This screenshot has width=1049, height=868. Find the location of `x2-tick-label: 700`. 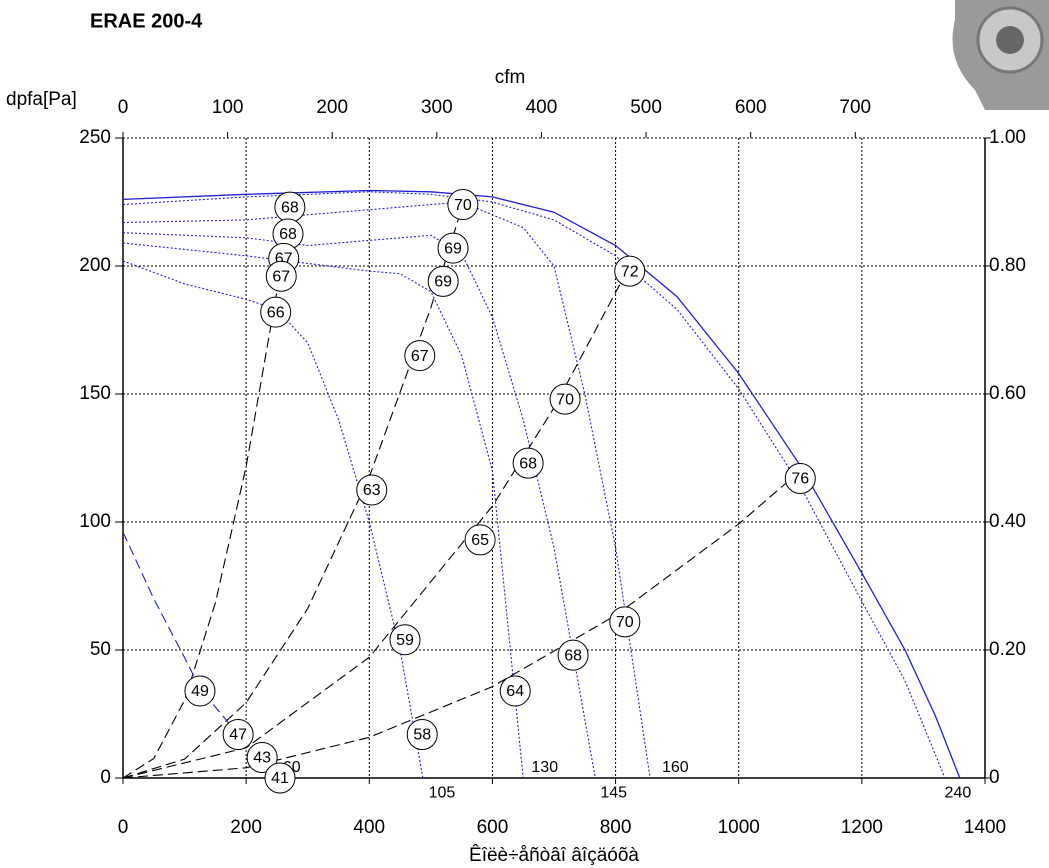

x2-tick-label: 700 is located at coordinates (855, 107).